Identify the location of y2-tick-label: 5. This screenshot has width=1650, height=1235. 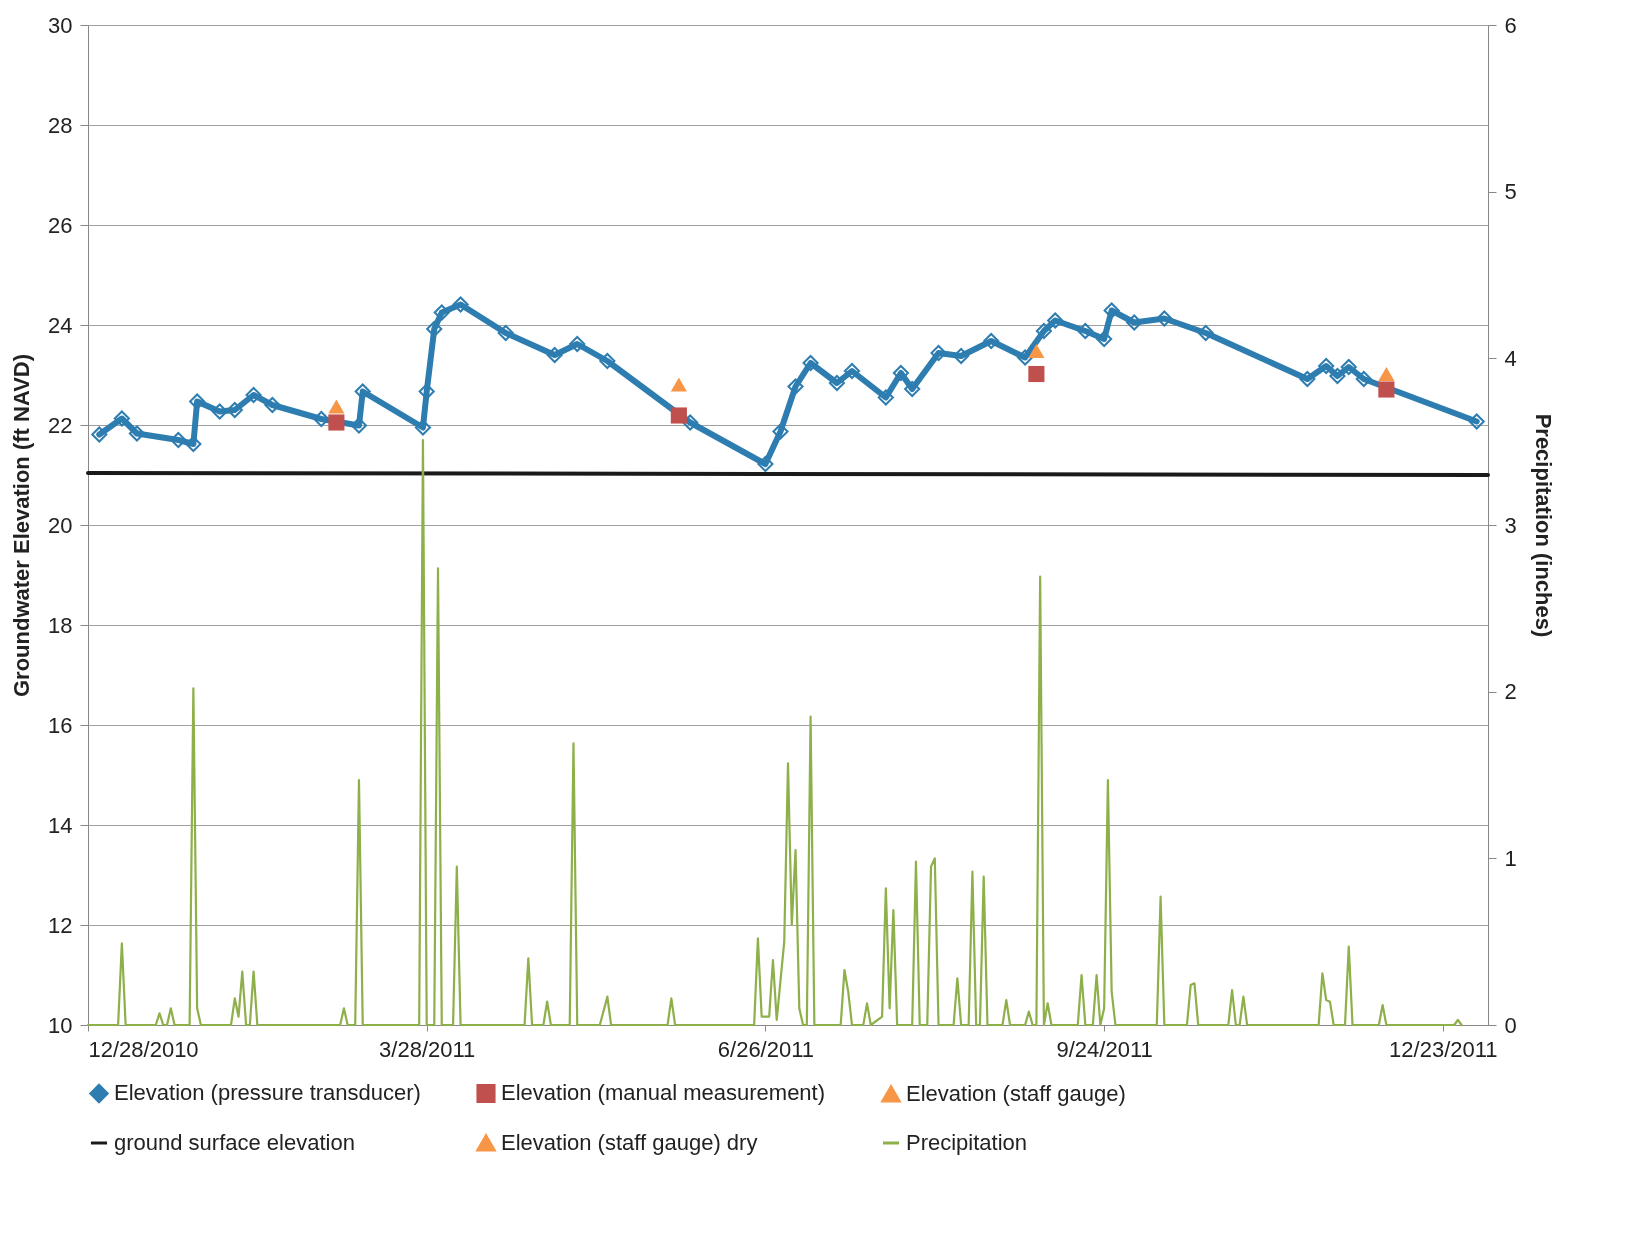
(1510, 192).